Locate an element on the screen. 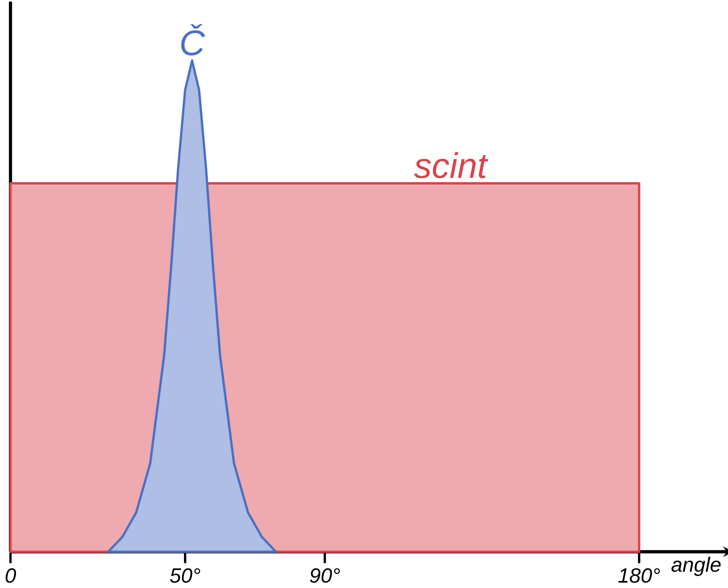  x-tick-label: 90° is located at coordinates (325, 576).